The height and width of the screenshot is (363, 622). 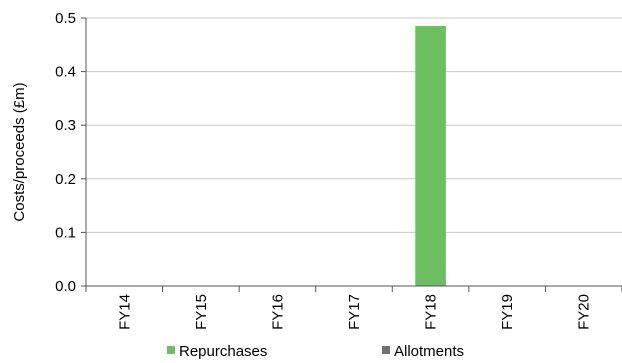 What do you see at coordinates (124, 312) in the screenshot?
I see `x-tick-label: FY14` at bounding box center [124, 312].